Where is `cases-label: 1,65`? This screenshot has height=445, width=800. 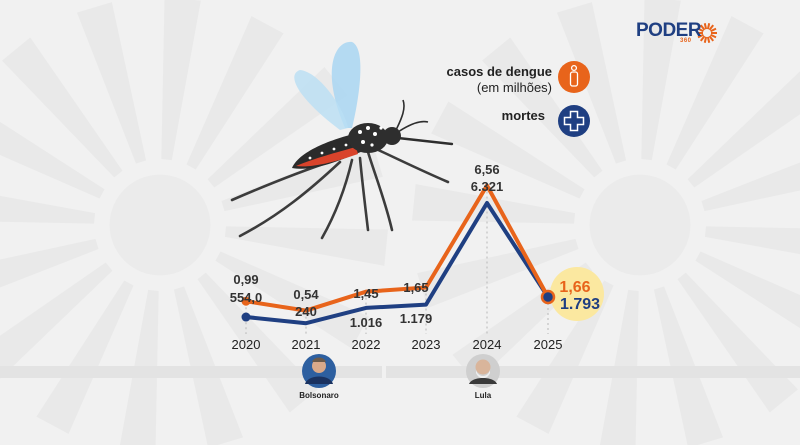
cases-label: 1,65 is located at coordinates (415, 287).